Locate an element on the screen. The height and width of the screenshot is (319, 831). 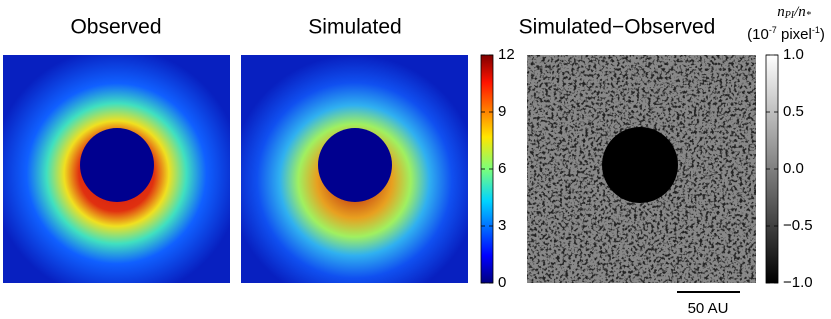
unit-part: -7 is located at coordinates (773, 30).